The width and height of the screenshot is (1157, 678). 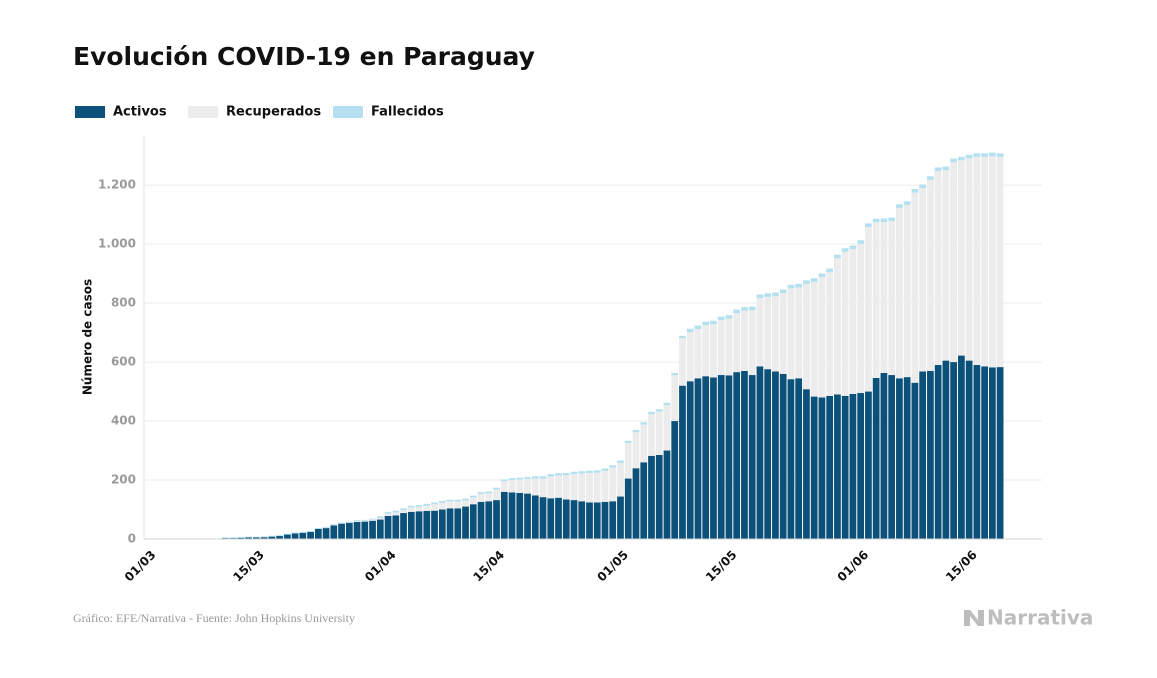 I want to click on y-axis-label: Número de casos, so click(x=88, y=337).